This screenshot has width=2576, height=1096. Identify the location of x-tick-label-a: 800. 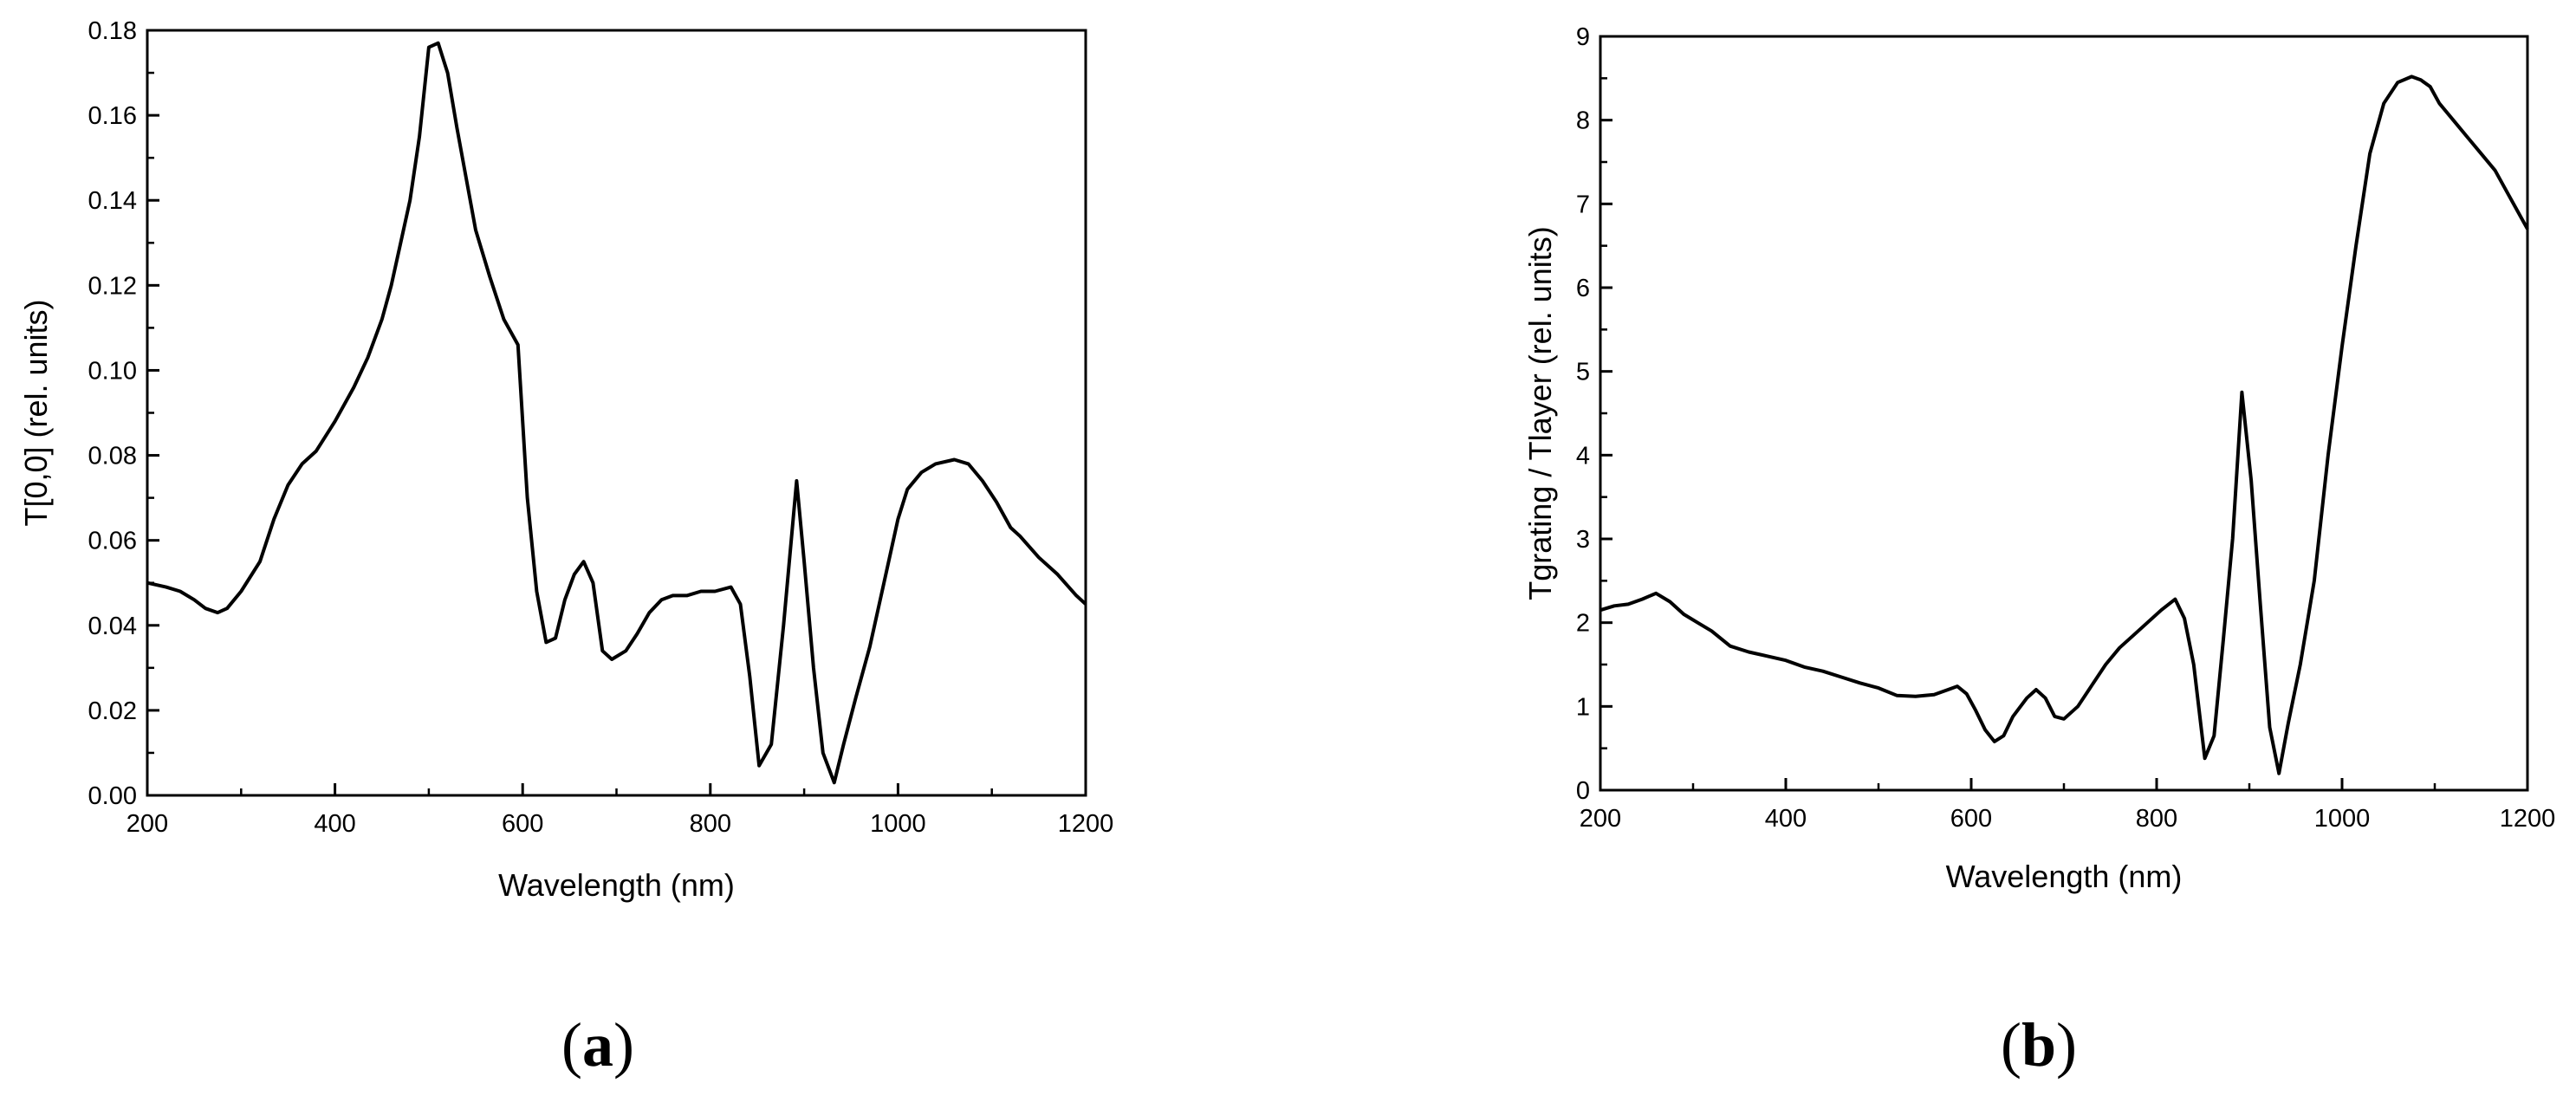
(710, 824).